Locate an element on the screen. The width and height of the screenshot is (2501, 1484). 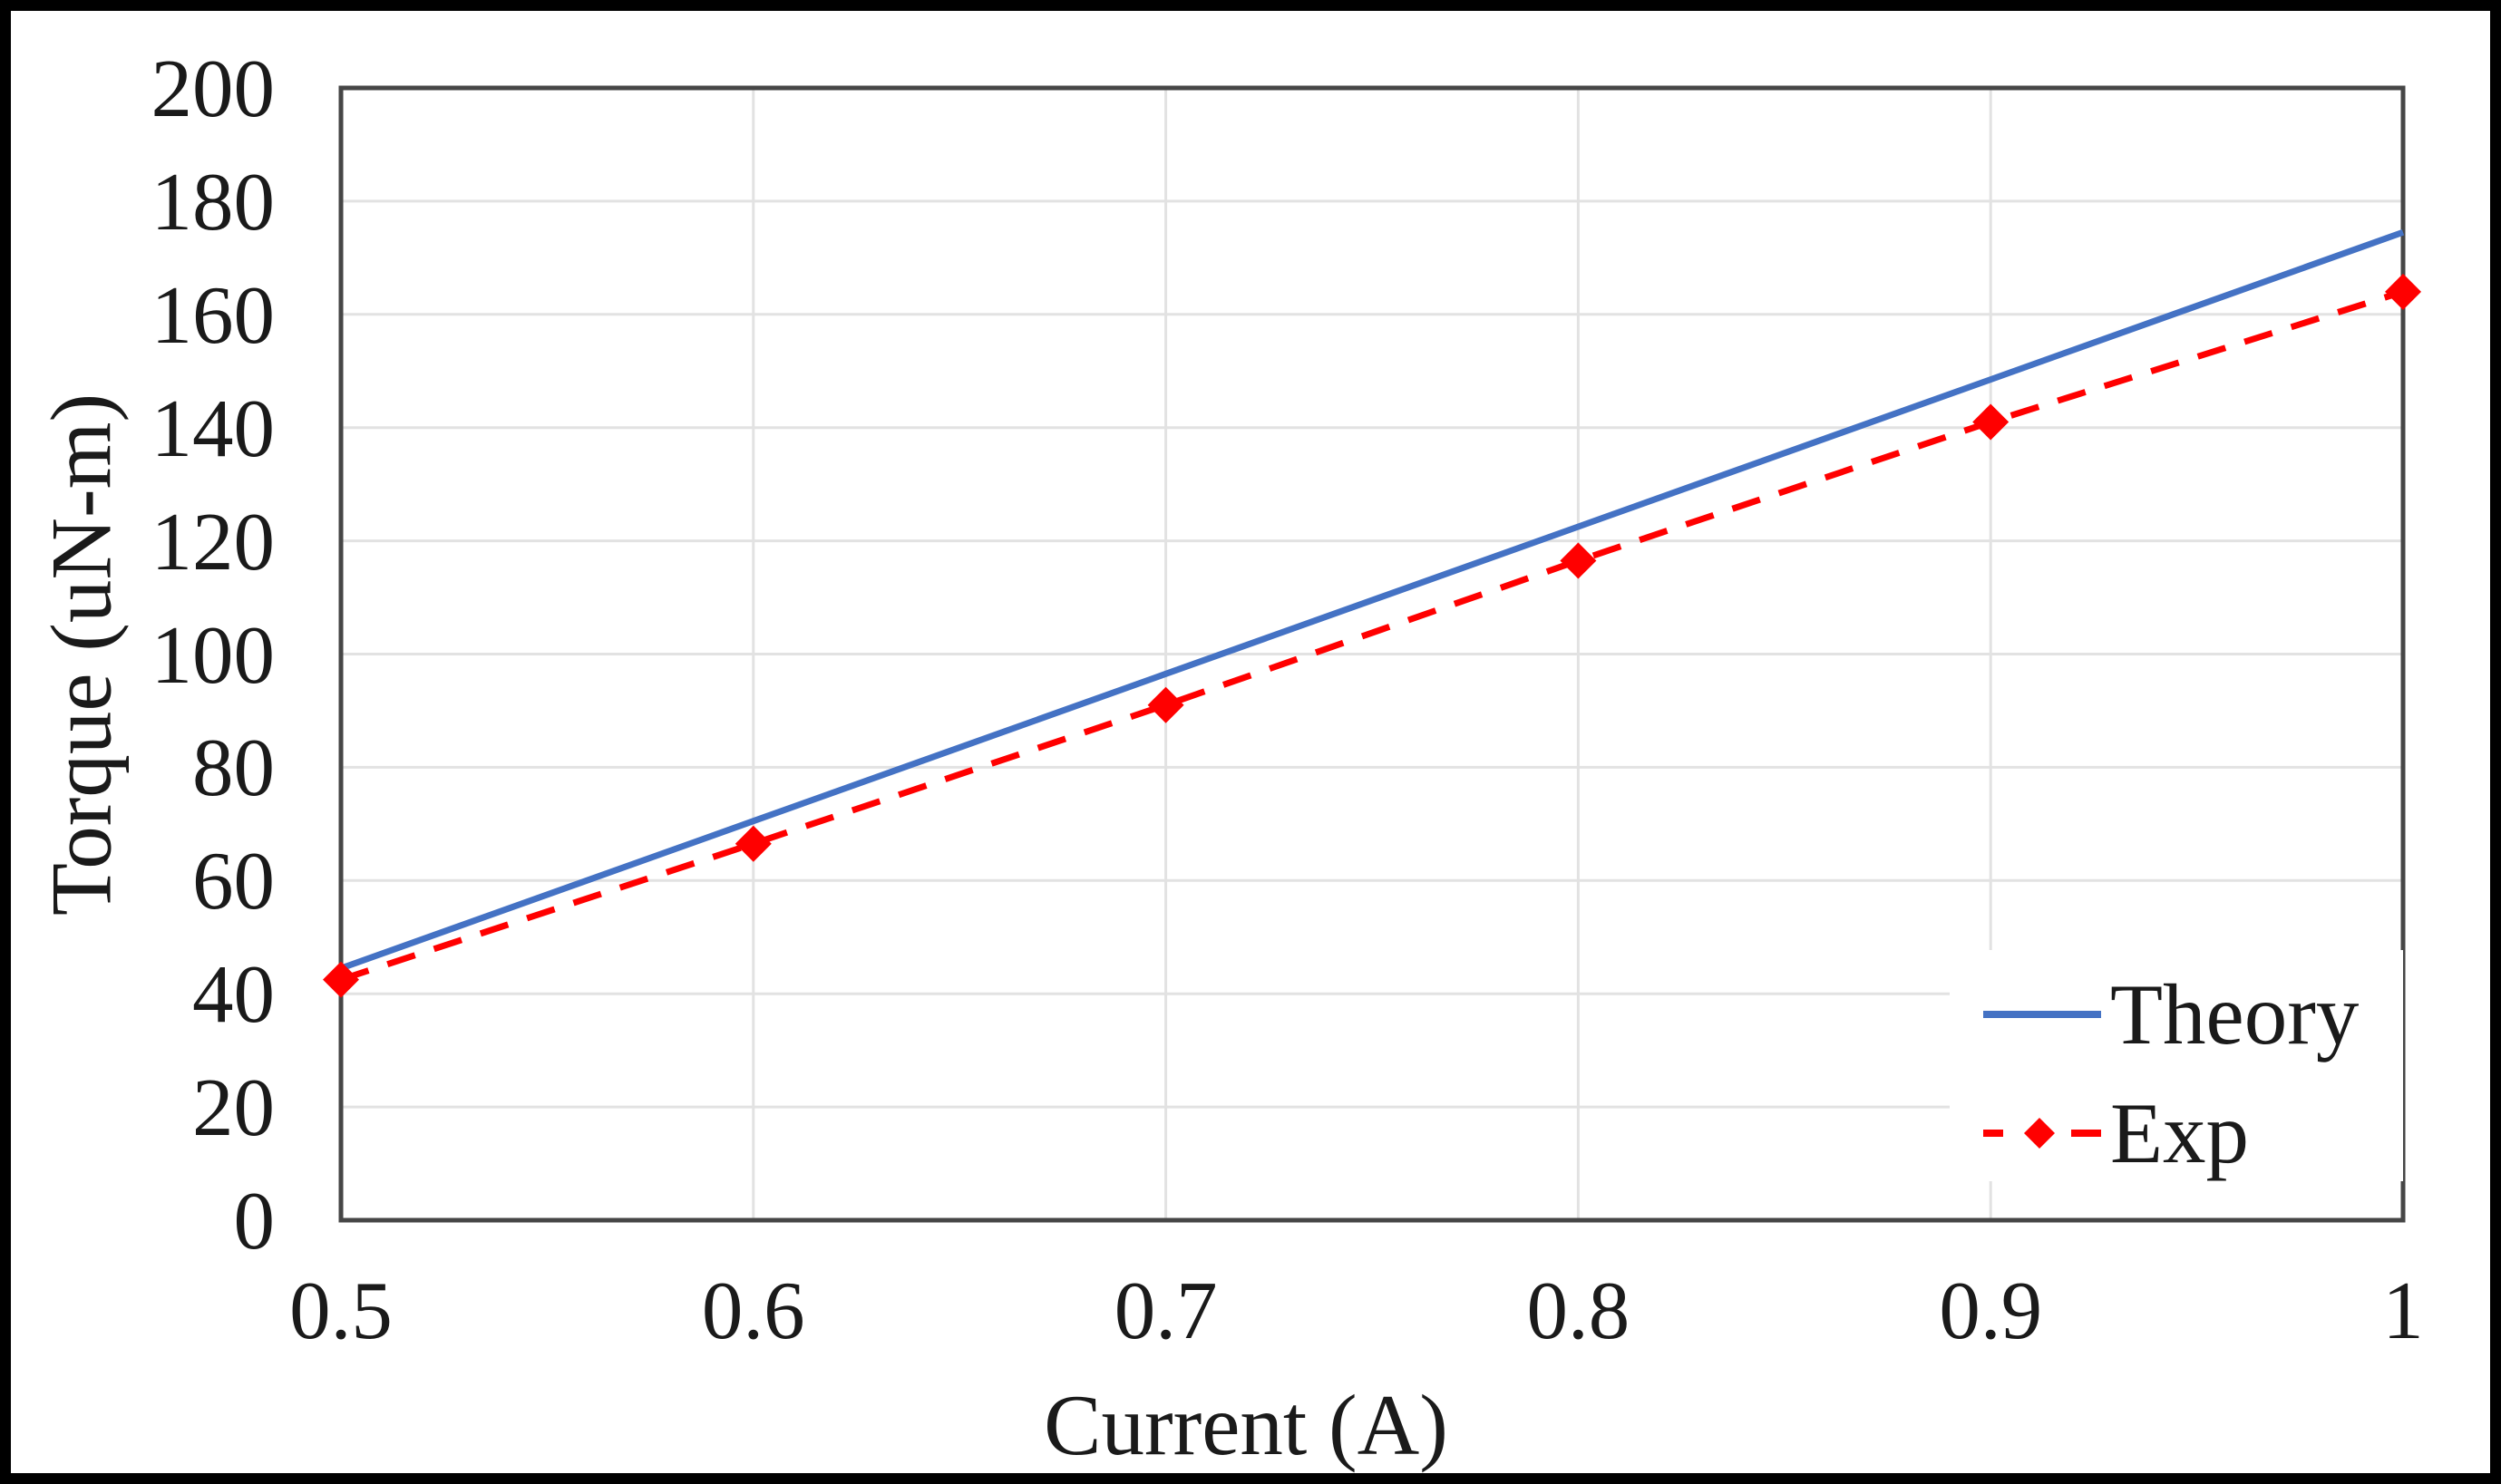
legend-item-exp: Exp is located at coordinates (2193, 1133).